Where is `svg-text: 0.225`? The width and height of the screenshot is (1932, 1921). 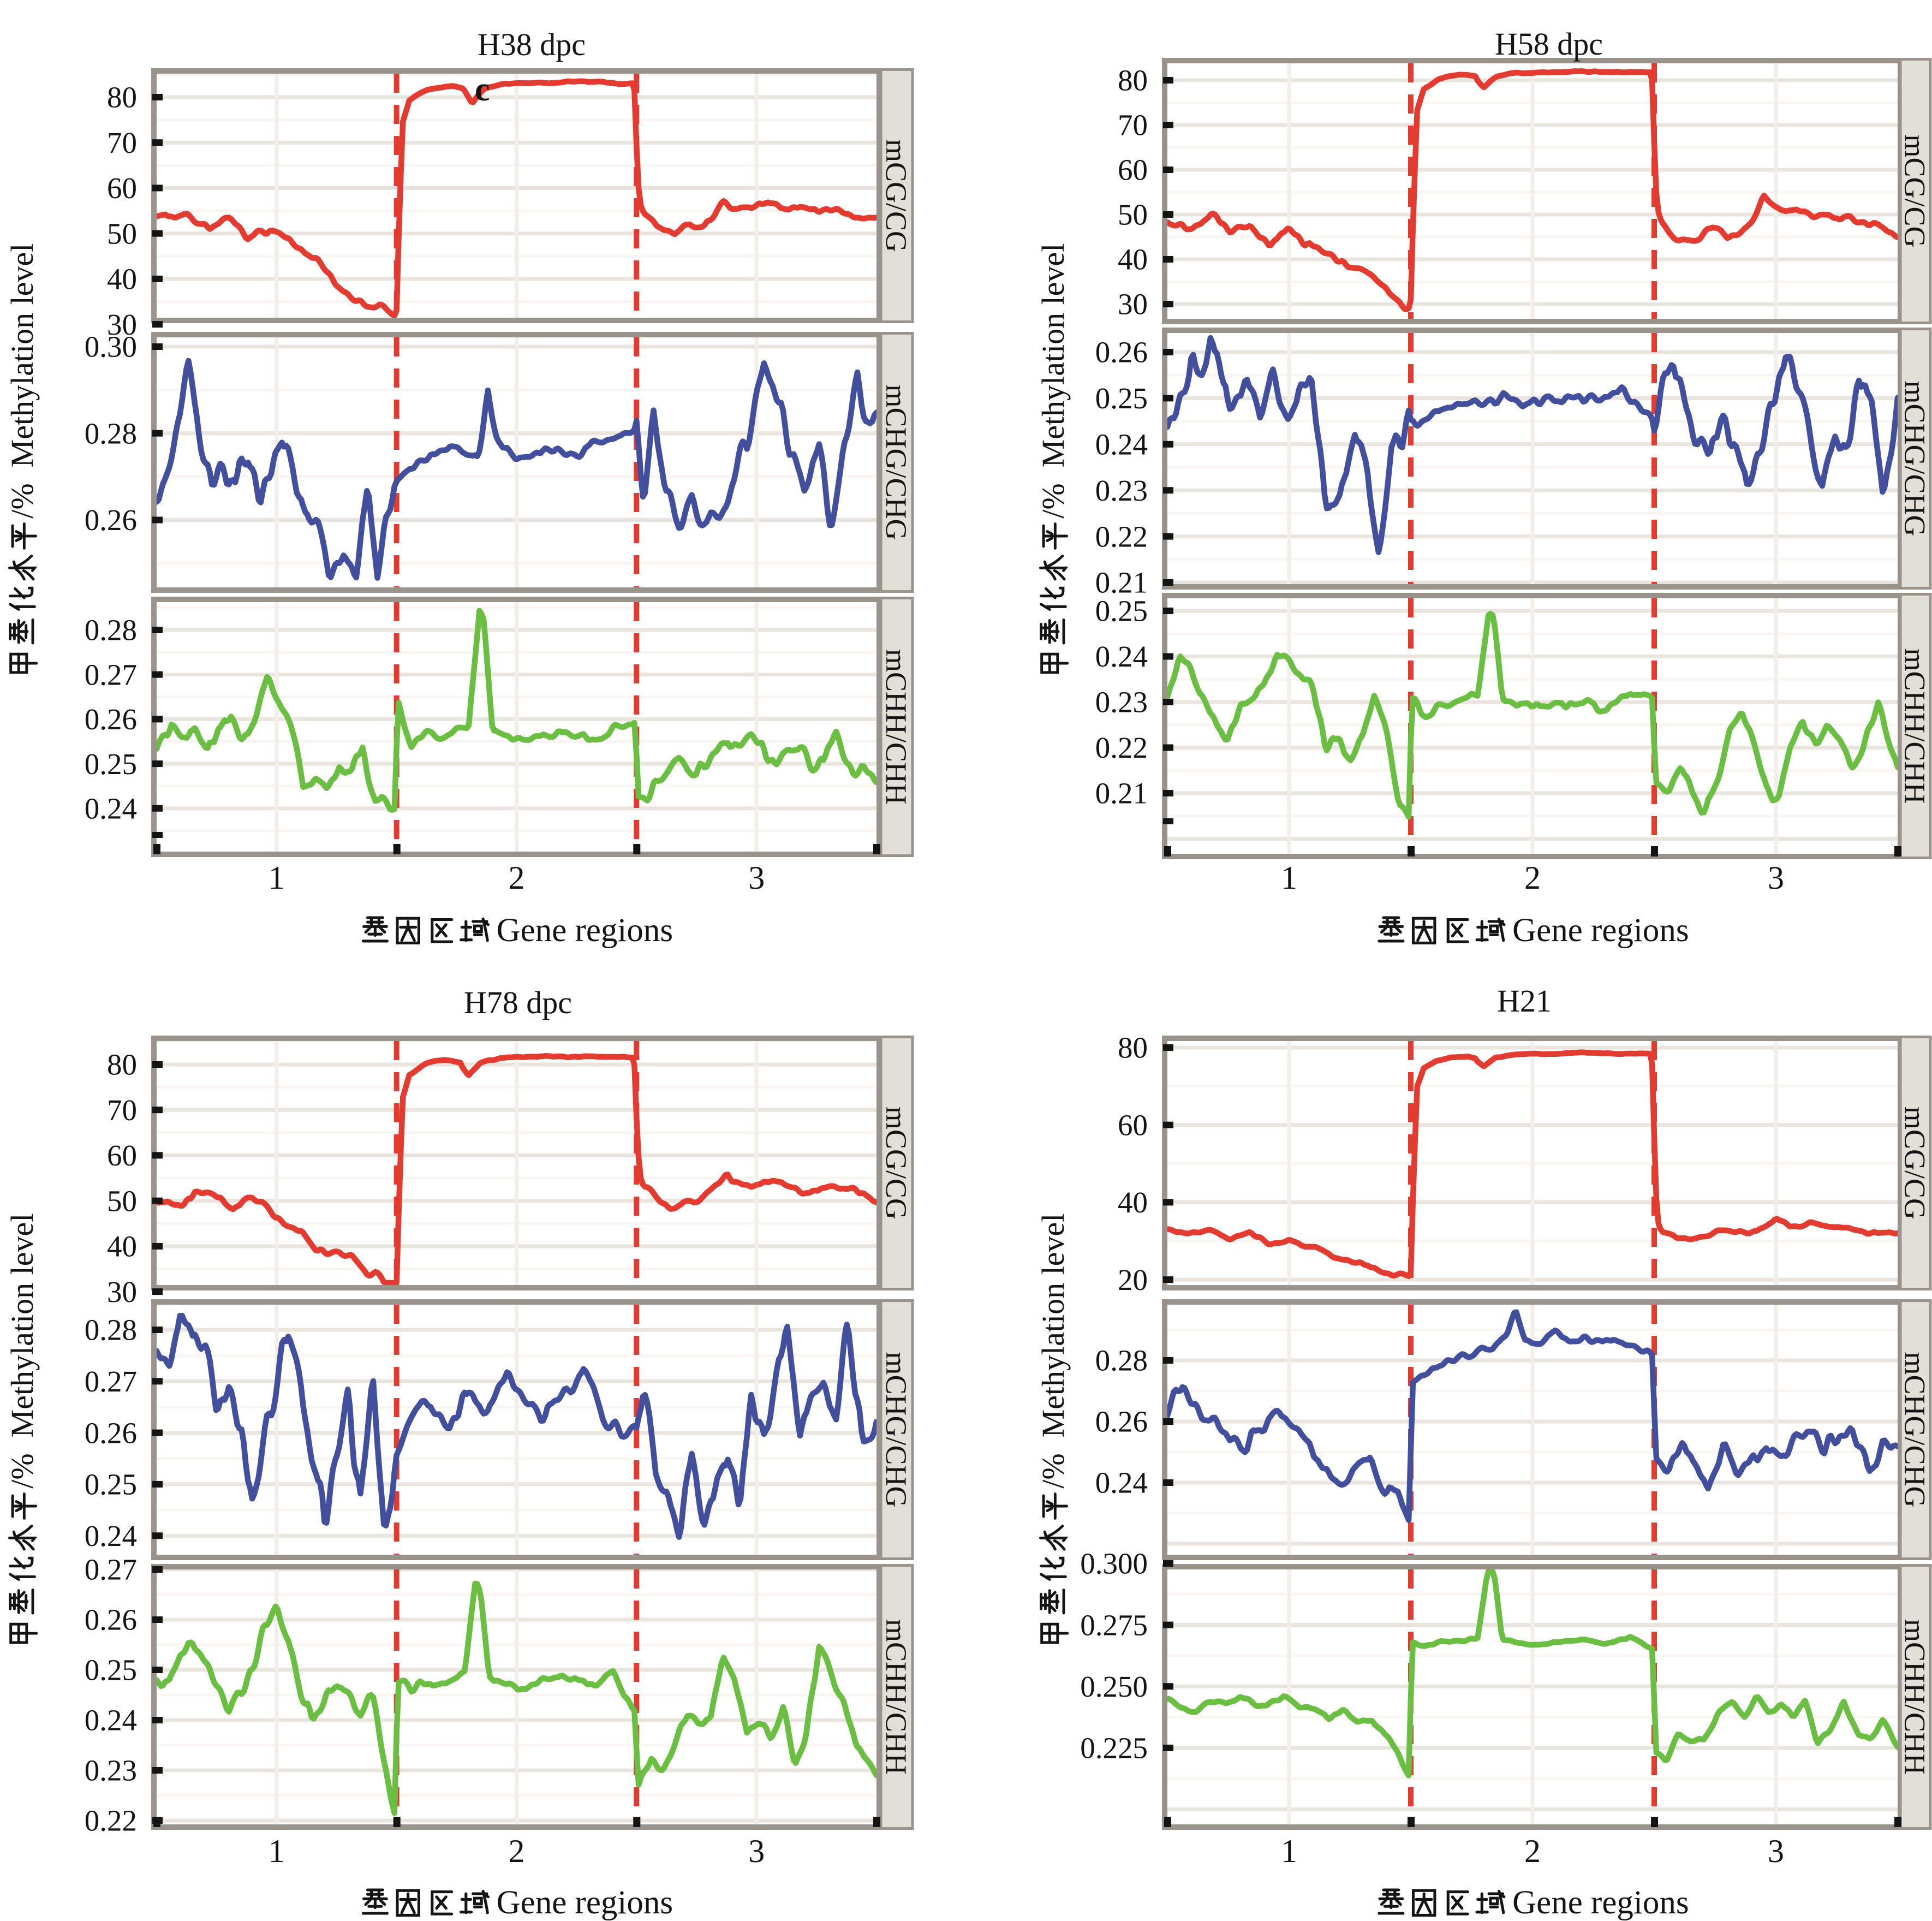
svg-text: 0.225 is located at coordinates (1114, 1748).